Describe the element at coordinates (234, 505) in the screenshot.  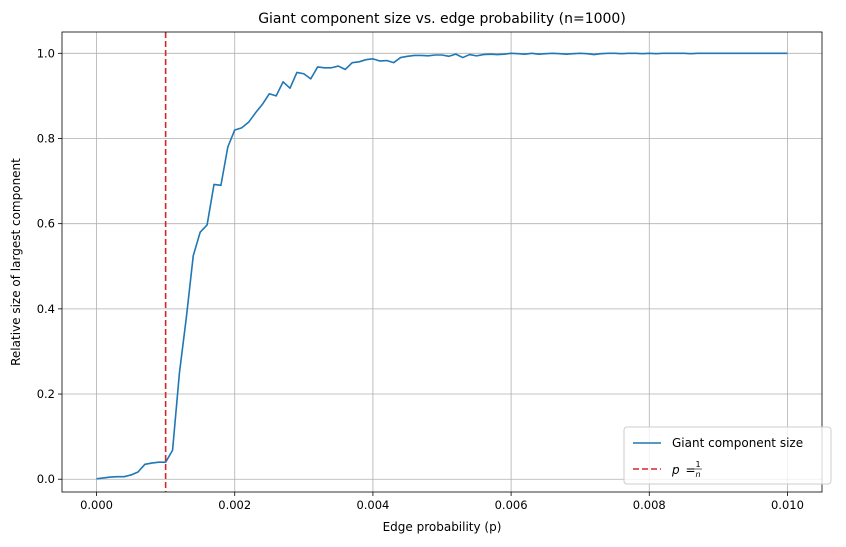
I see `x-tick-label: 0.002` at that location.